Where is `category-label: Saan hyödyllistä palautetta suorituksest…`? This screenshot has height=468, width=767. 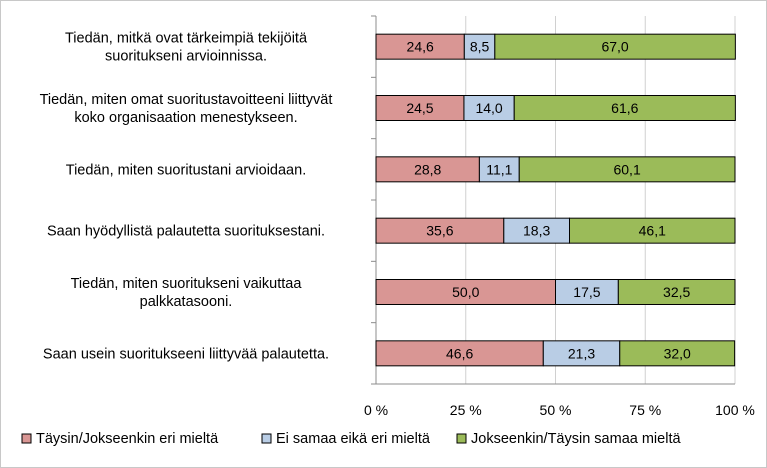
category-label: Saan hyödyllistä palautetta suorituksest… is located at coordinates (186, 232).